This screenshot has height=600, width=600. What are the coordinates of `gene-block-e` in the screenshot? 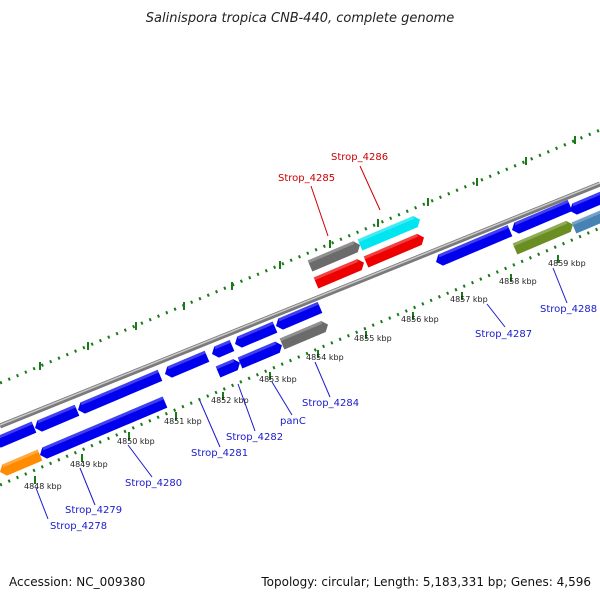 It's located at (223, 349).